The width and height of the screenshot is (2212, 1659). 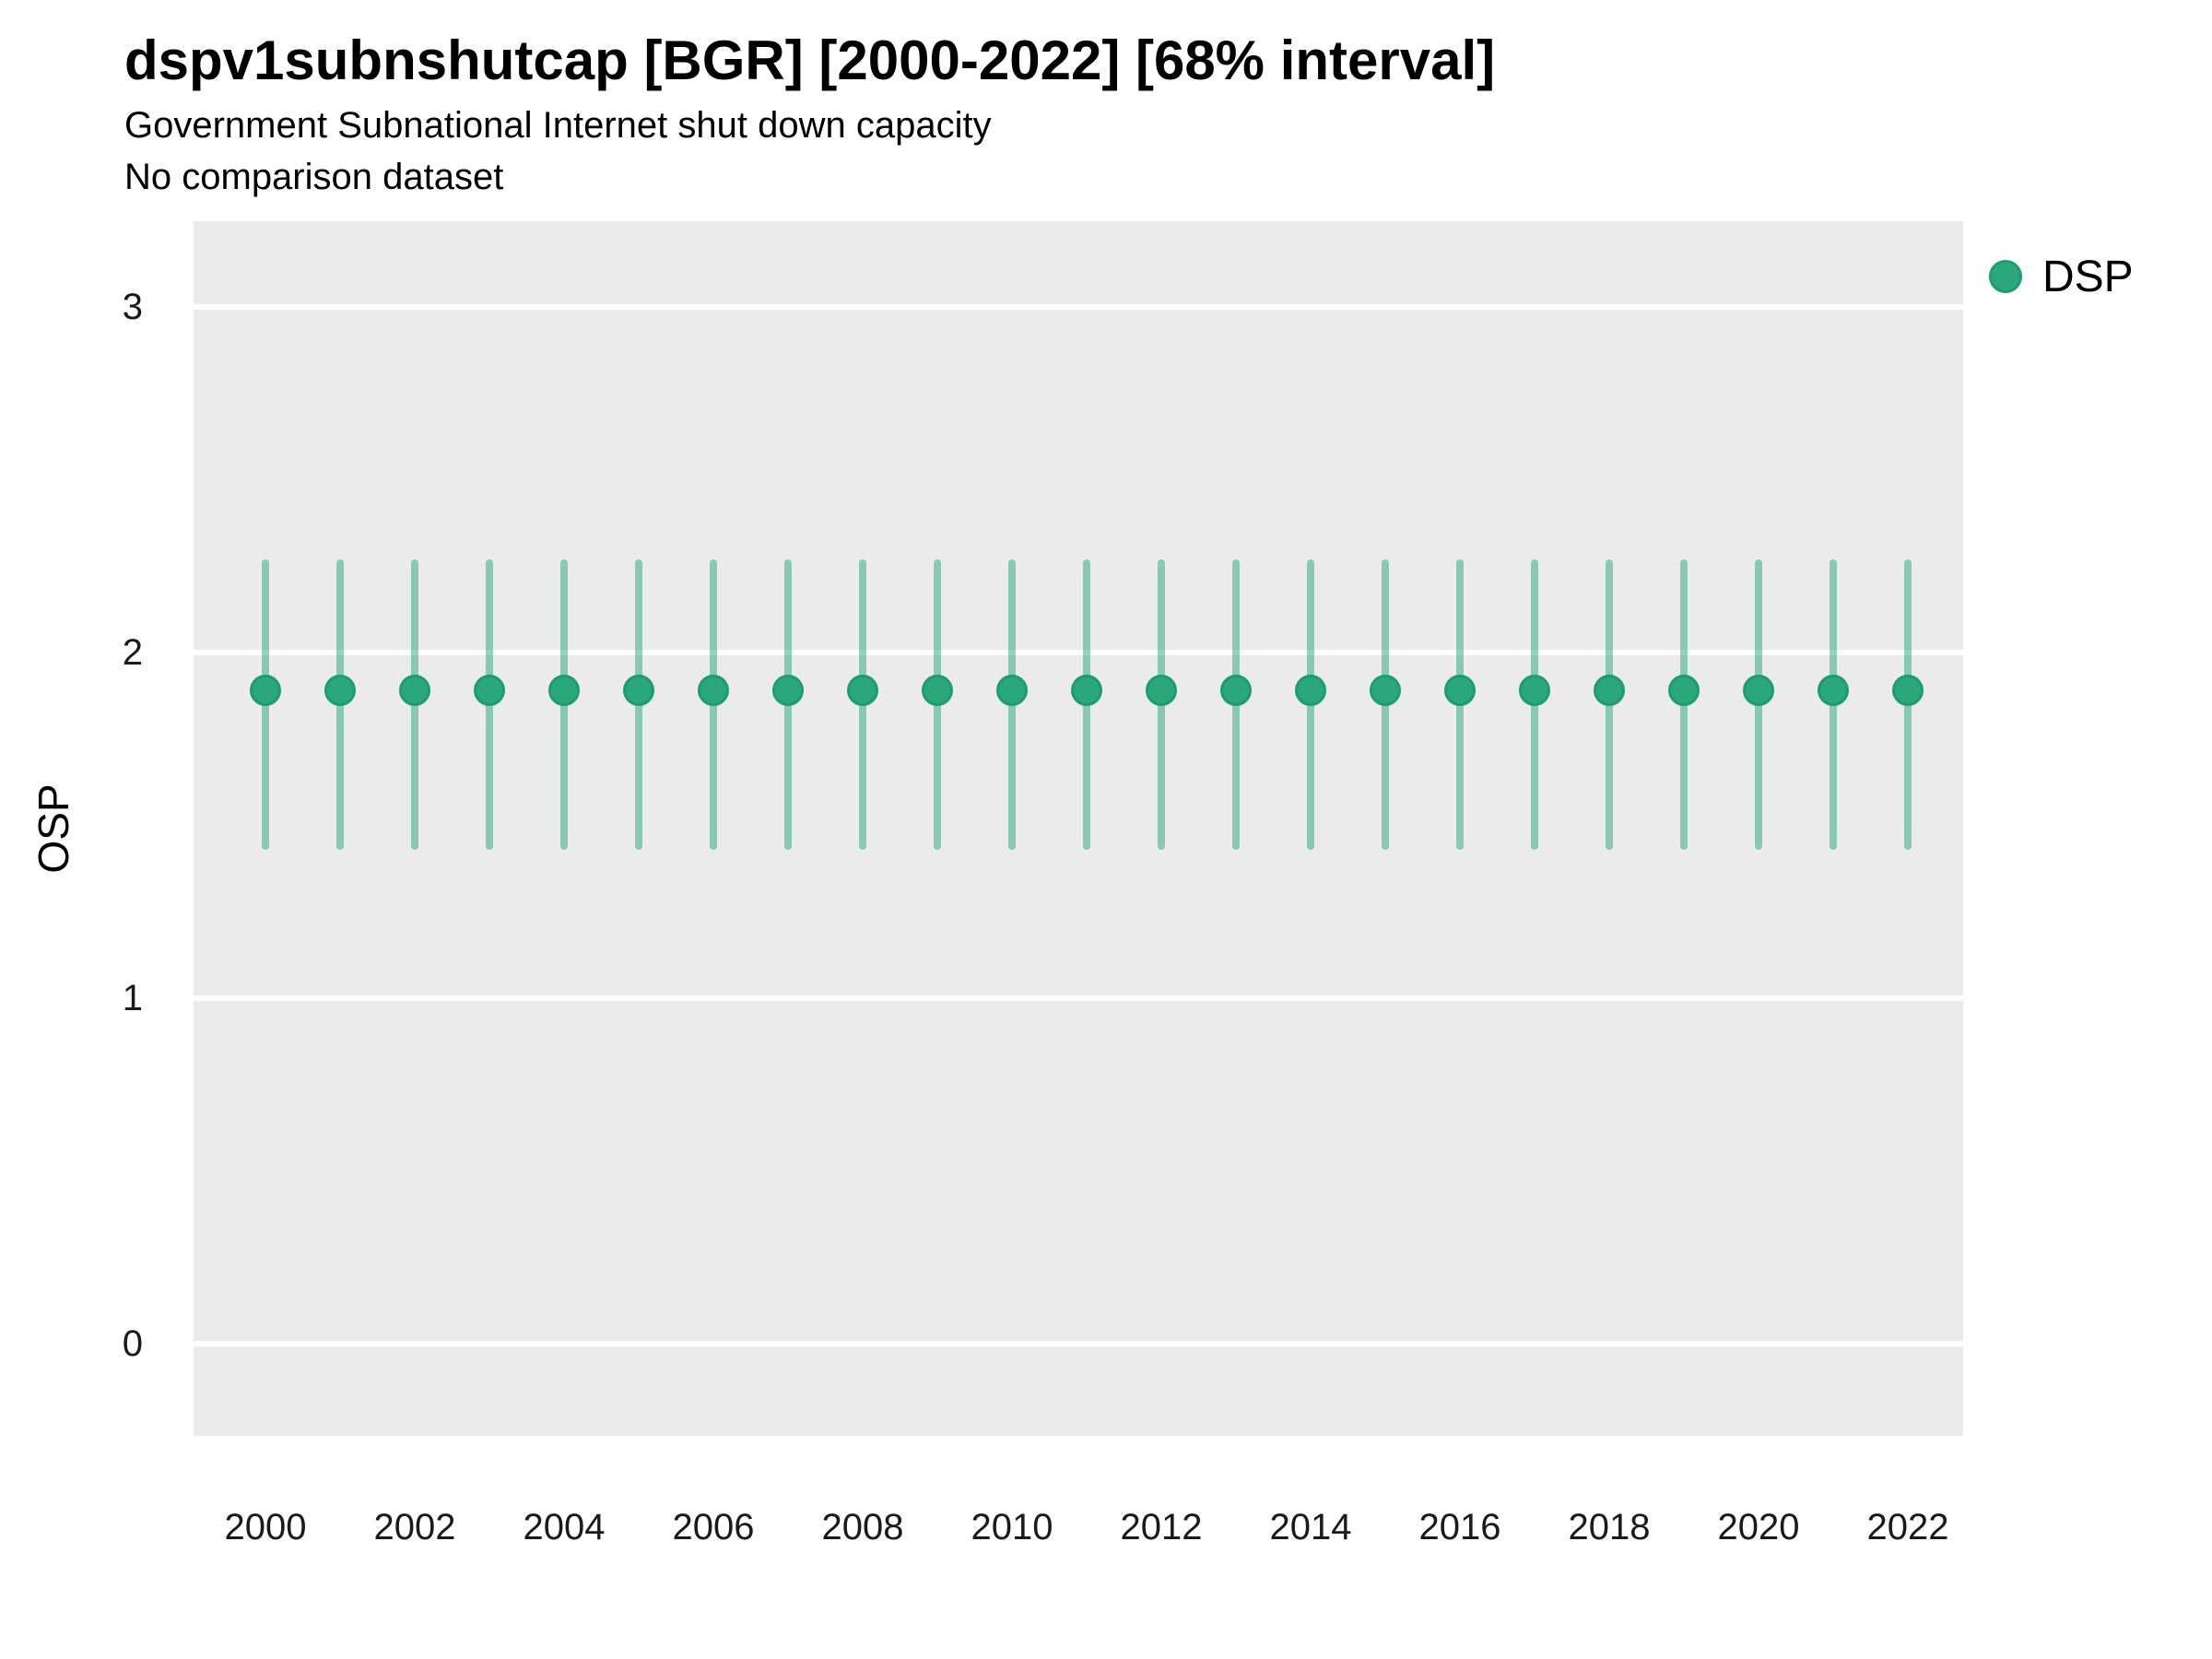 What do you see at coordinates (132, 1344) in the screenshot?
I see `y-tick-label-0: 0` at bounding box center [132, 1344].